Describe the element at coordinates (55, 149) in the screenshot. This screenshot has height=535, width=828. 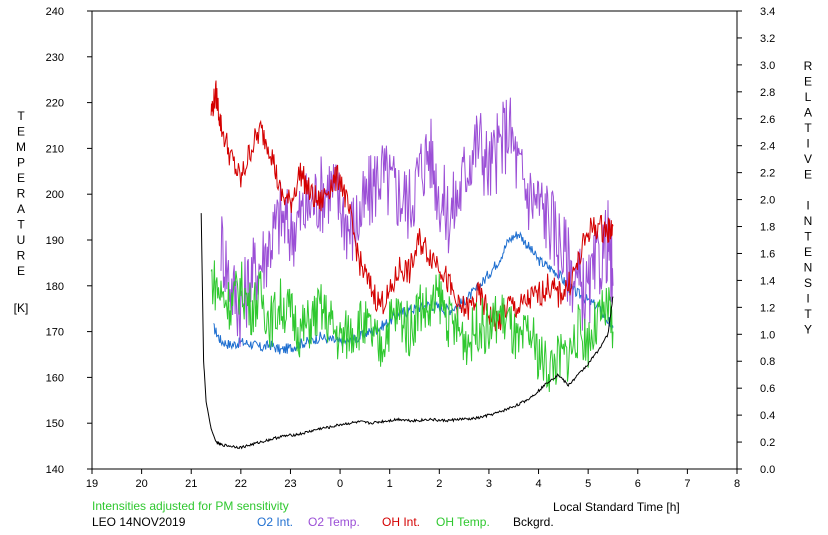
I see `y-left-tick-label: 210` at that location.